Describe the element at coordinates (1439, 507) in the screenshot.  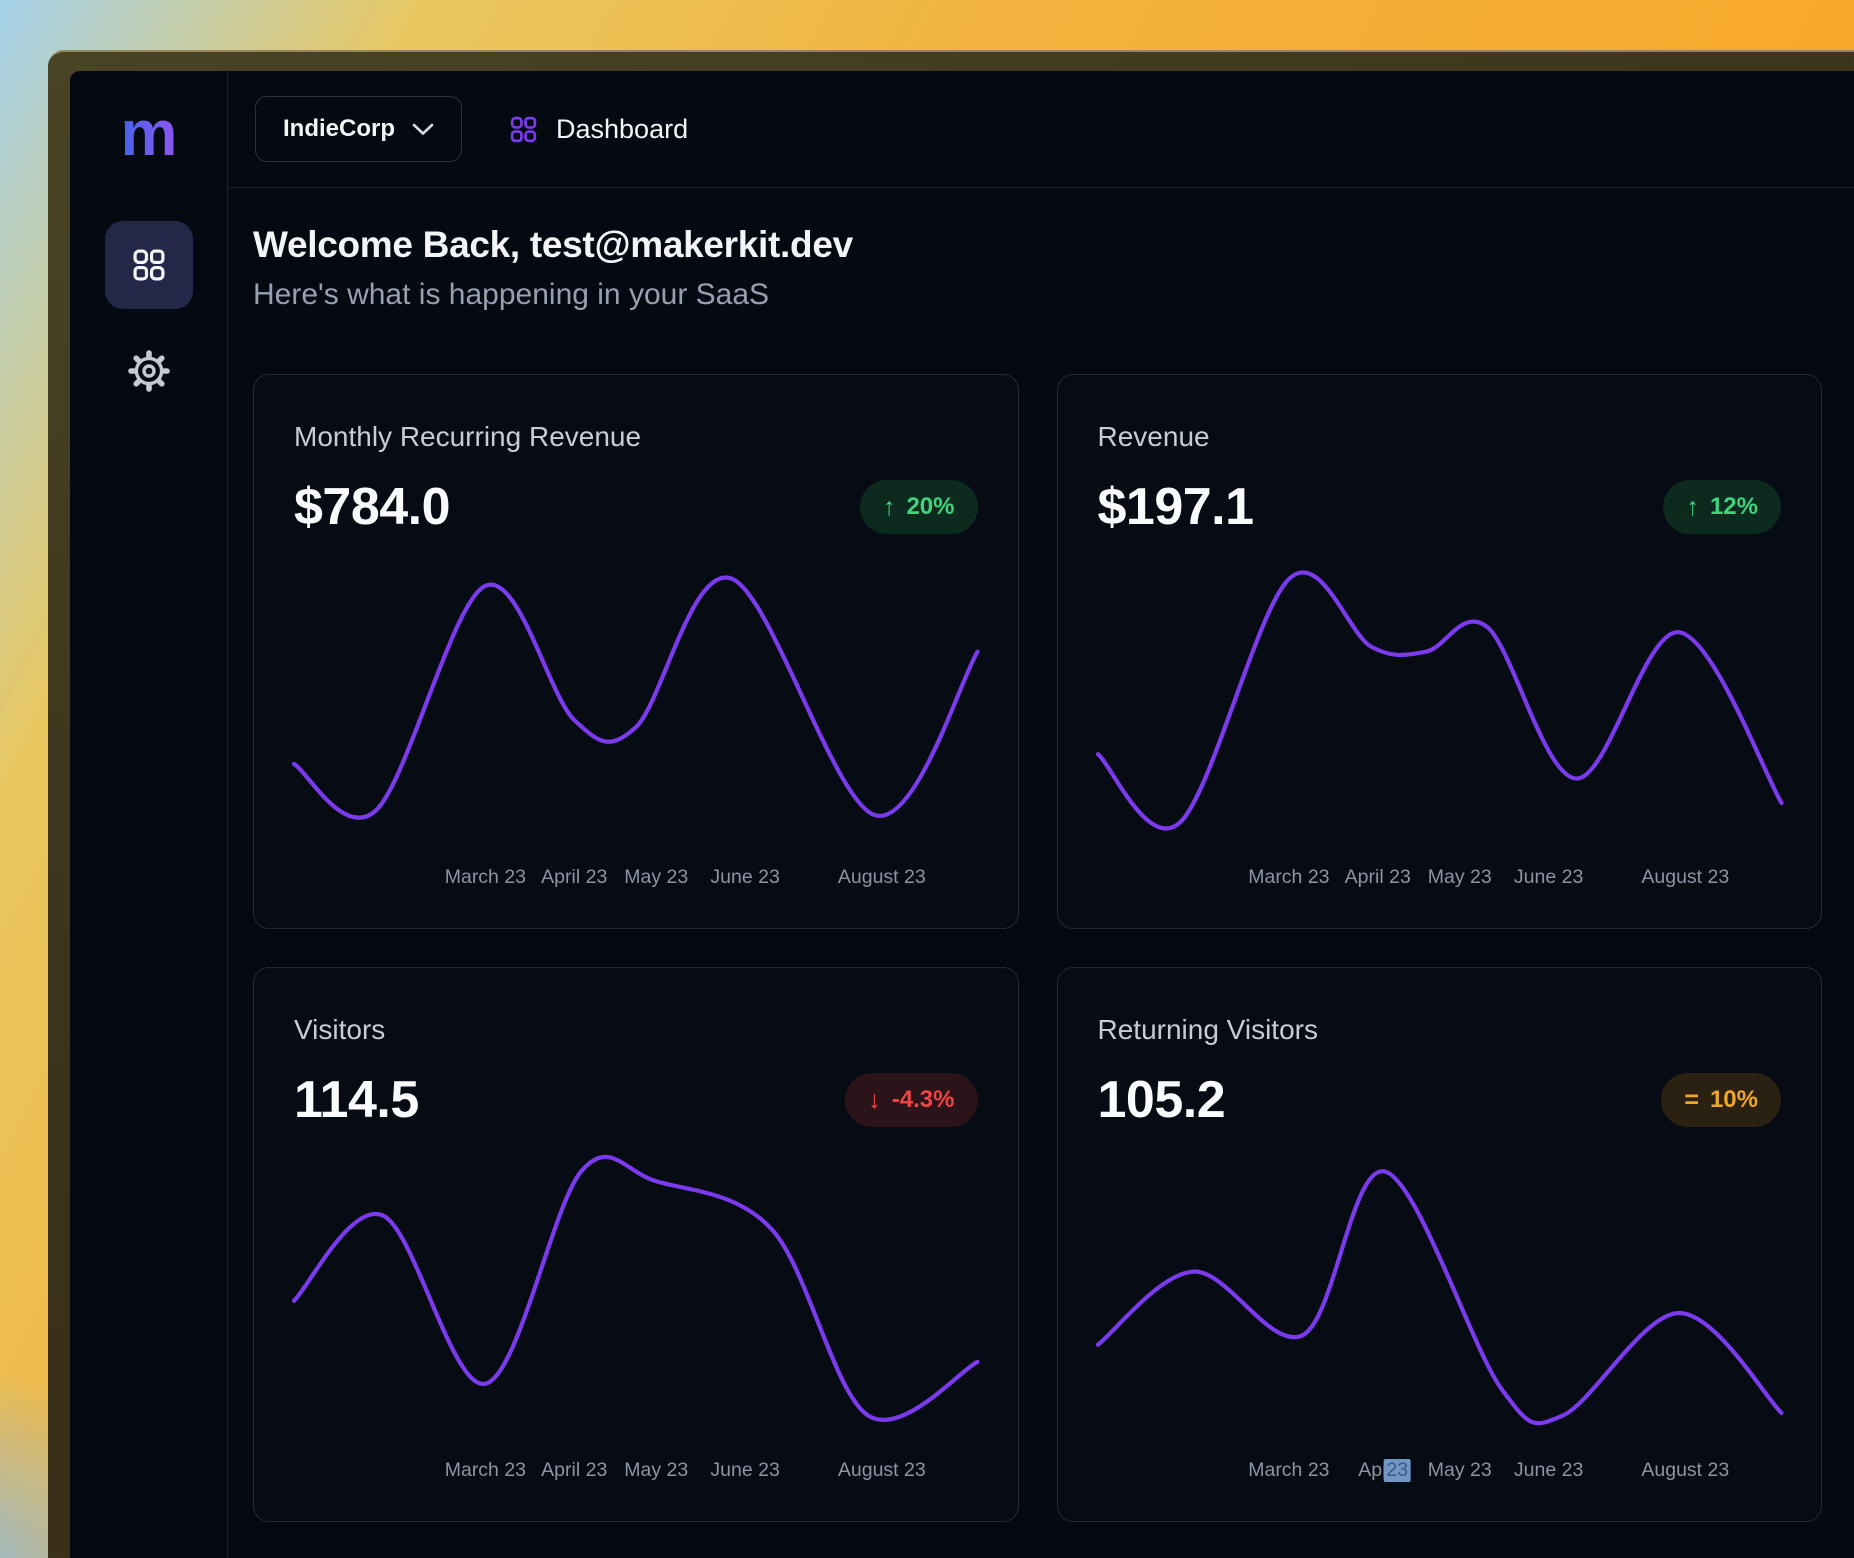
I see `card-value-row: $197.1 ↑ 12%` at that location.